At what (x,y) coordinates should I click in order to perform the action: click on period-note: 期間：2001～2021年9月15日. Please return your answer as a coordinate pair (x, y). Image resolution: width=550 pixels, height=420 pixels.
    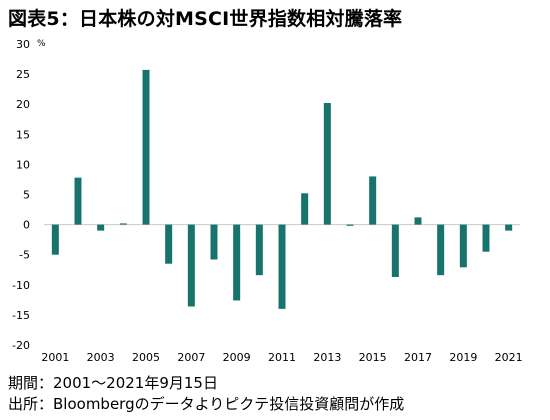
    Looking at the image, I should click on (113, 383).